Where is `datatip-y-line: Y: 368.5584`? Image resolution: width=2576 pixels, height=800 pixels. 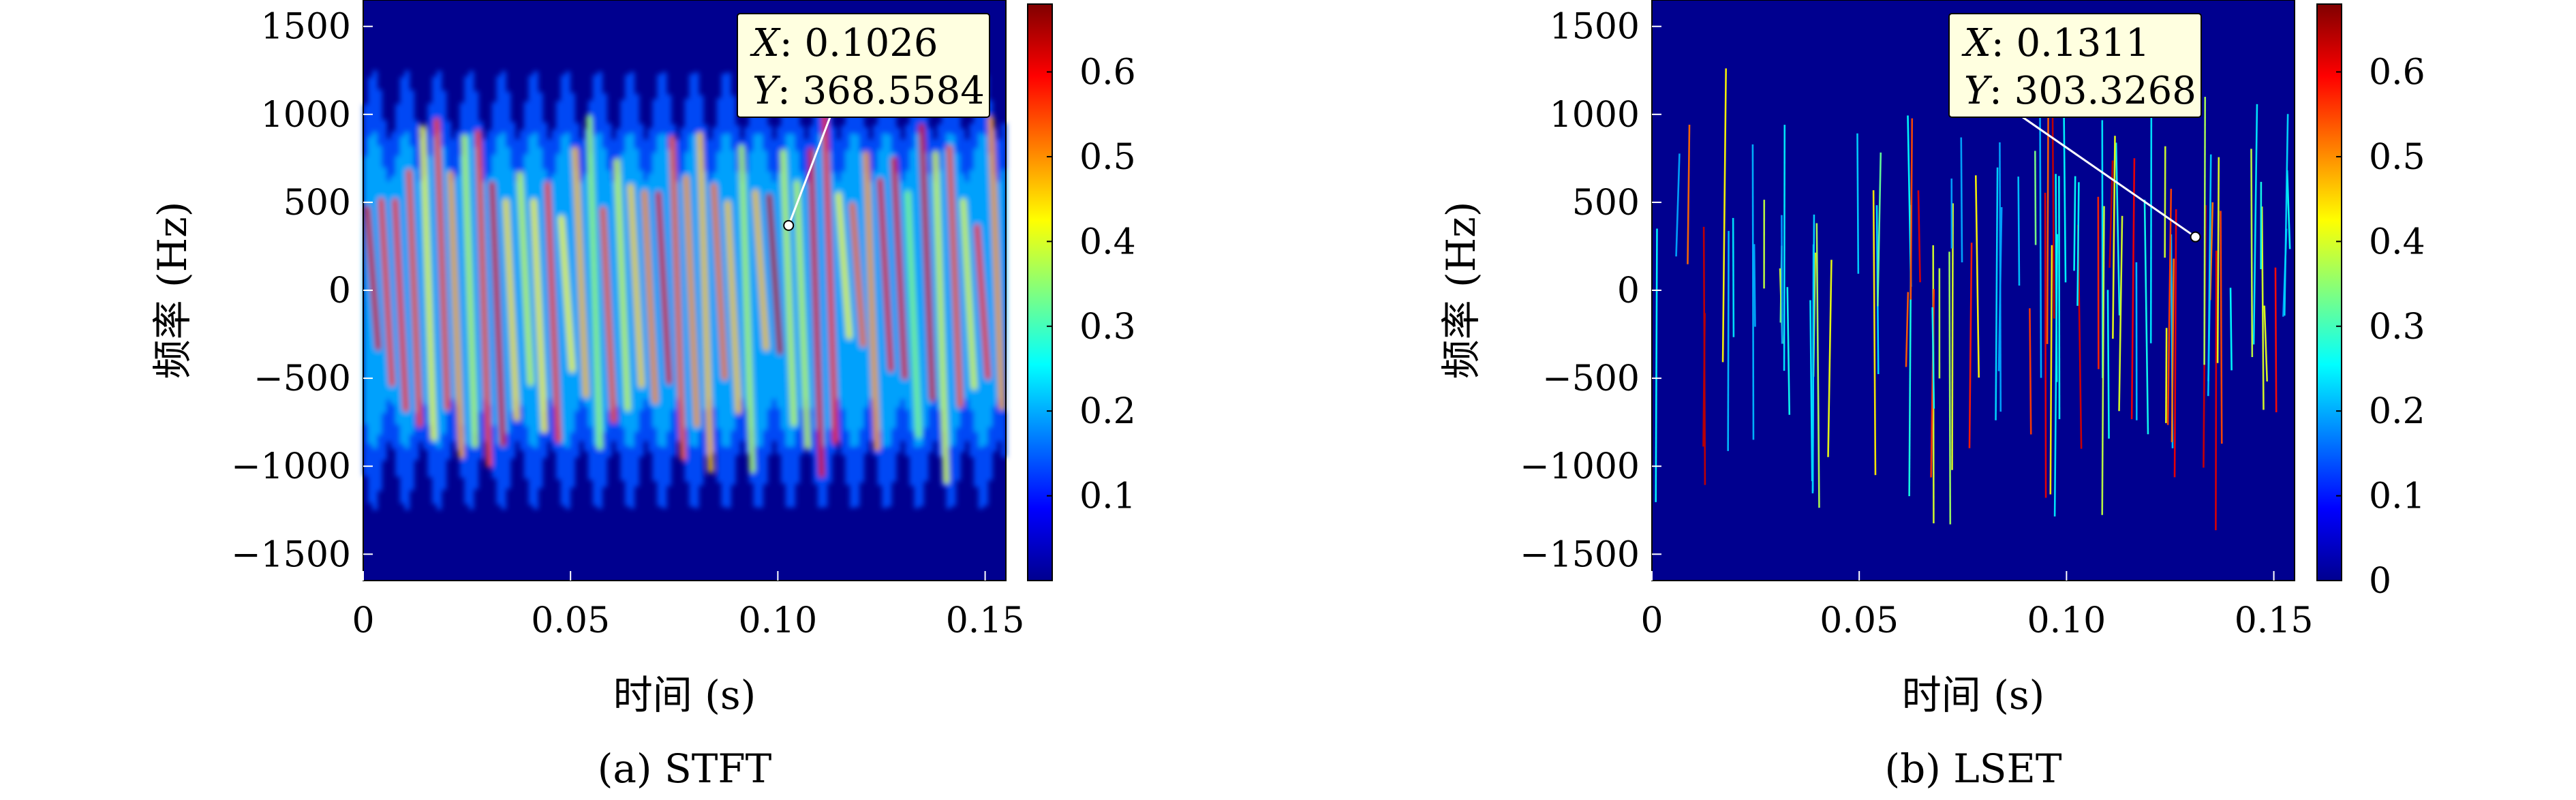 datatip-y-line: Y: 368.5584 is located at coordinates (868, 91).